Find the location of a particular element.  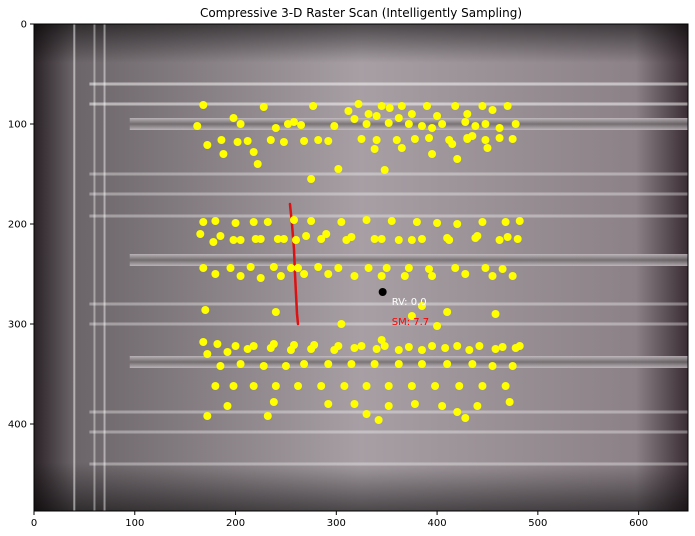

x-tick-label: 400 is located at coordinates (437, 523).